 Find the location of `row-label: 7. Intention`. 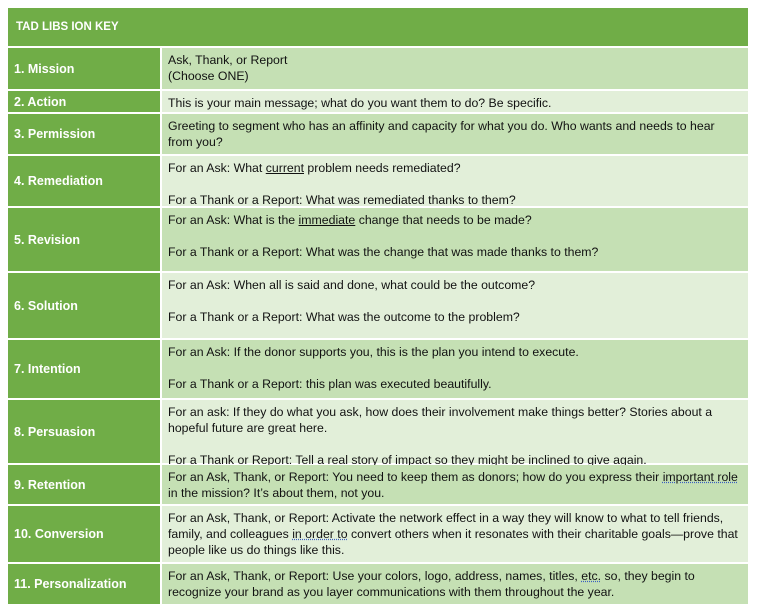

row-label: 7. Intention is located at coordinates (85, 369).